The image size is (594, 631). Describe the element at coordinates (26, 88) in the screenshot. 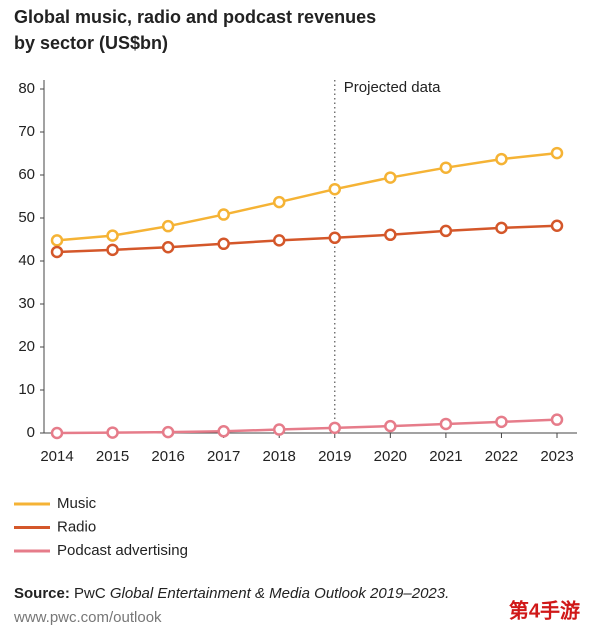

I see `y-tick-label: 80` at that location.